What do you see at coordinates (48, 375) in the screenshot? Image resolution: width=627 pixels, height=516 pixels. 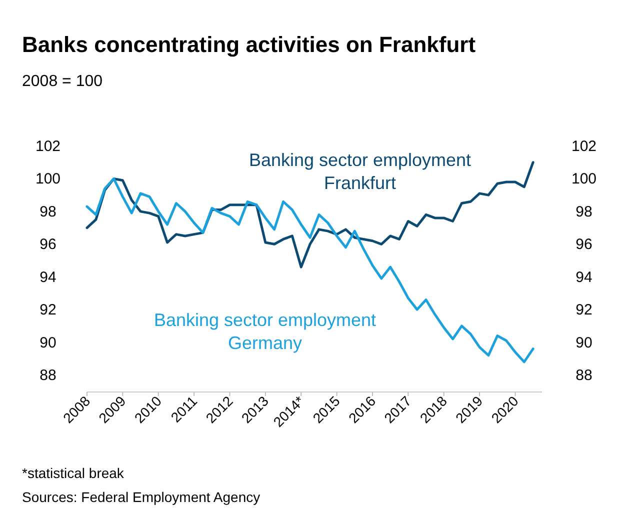 I see `y-tick-label: 88` at bounding box center [48, 375].